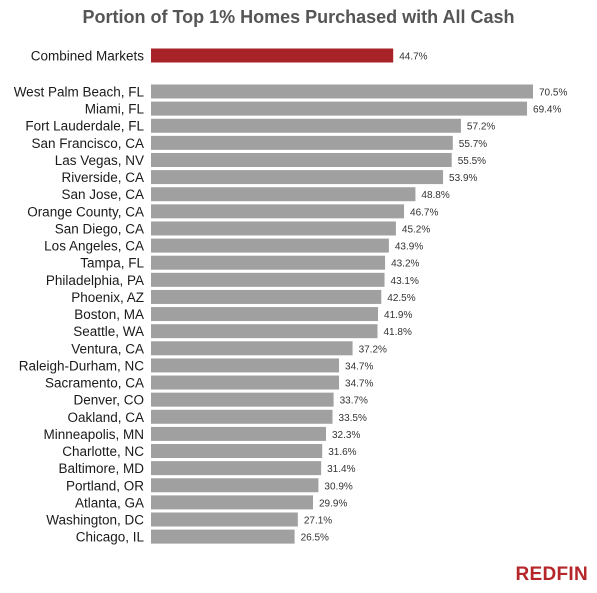  What do you see at coordinates (105, 485) in the screenshot?
I see `category-label: Portland, OR` at bounding box center [105, 485].